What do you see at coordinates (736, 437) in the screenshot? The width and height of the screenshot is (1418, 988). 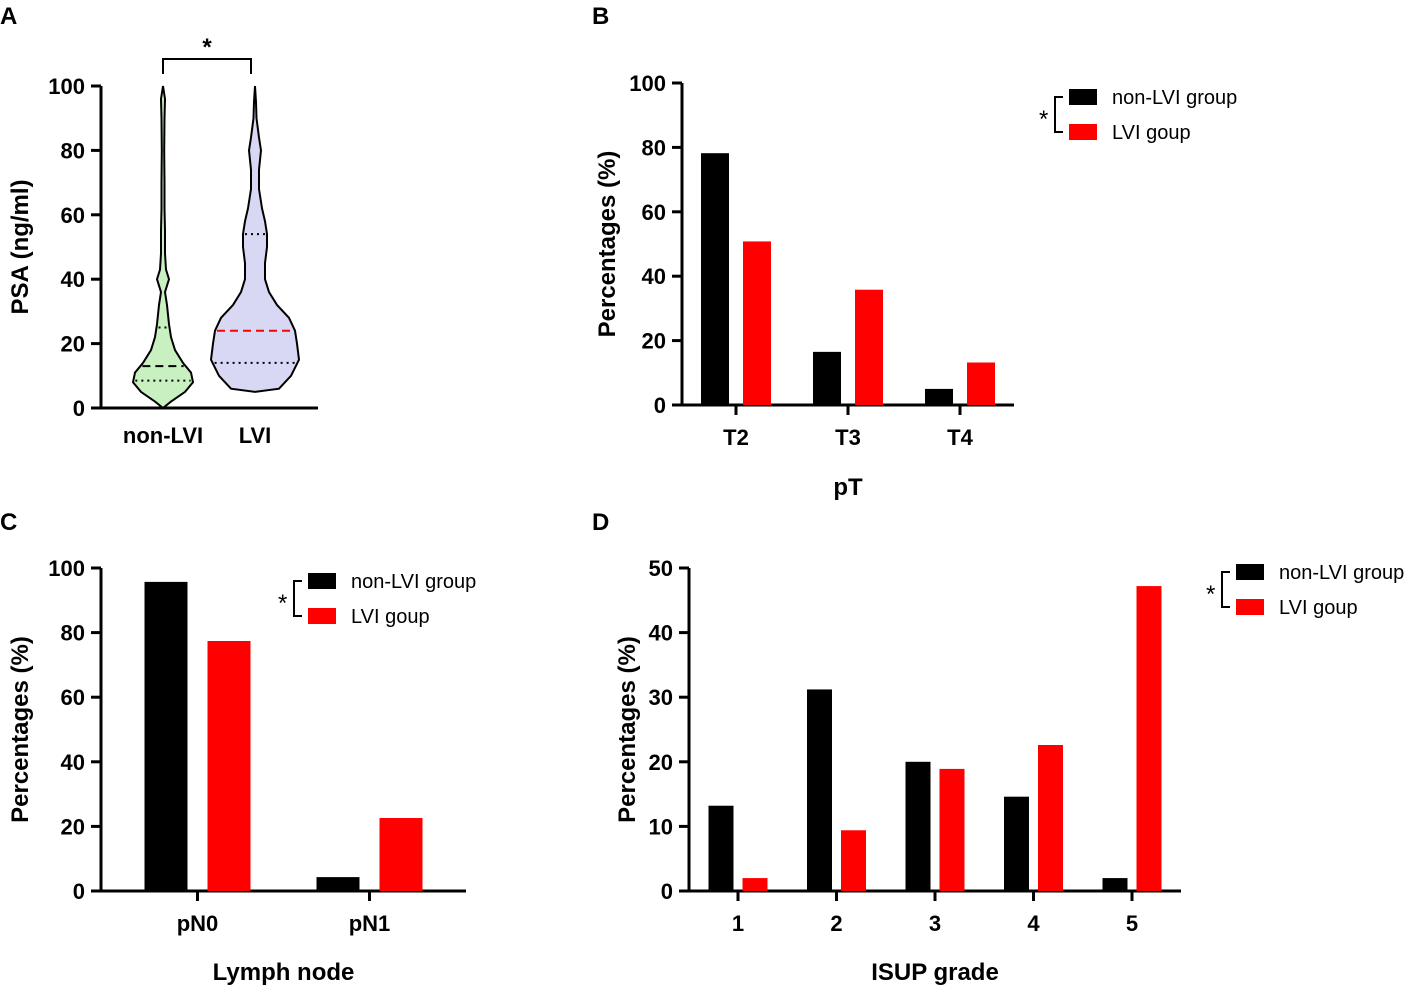 I see `x-tick-label: T2` at bounding box center [736, 437].